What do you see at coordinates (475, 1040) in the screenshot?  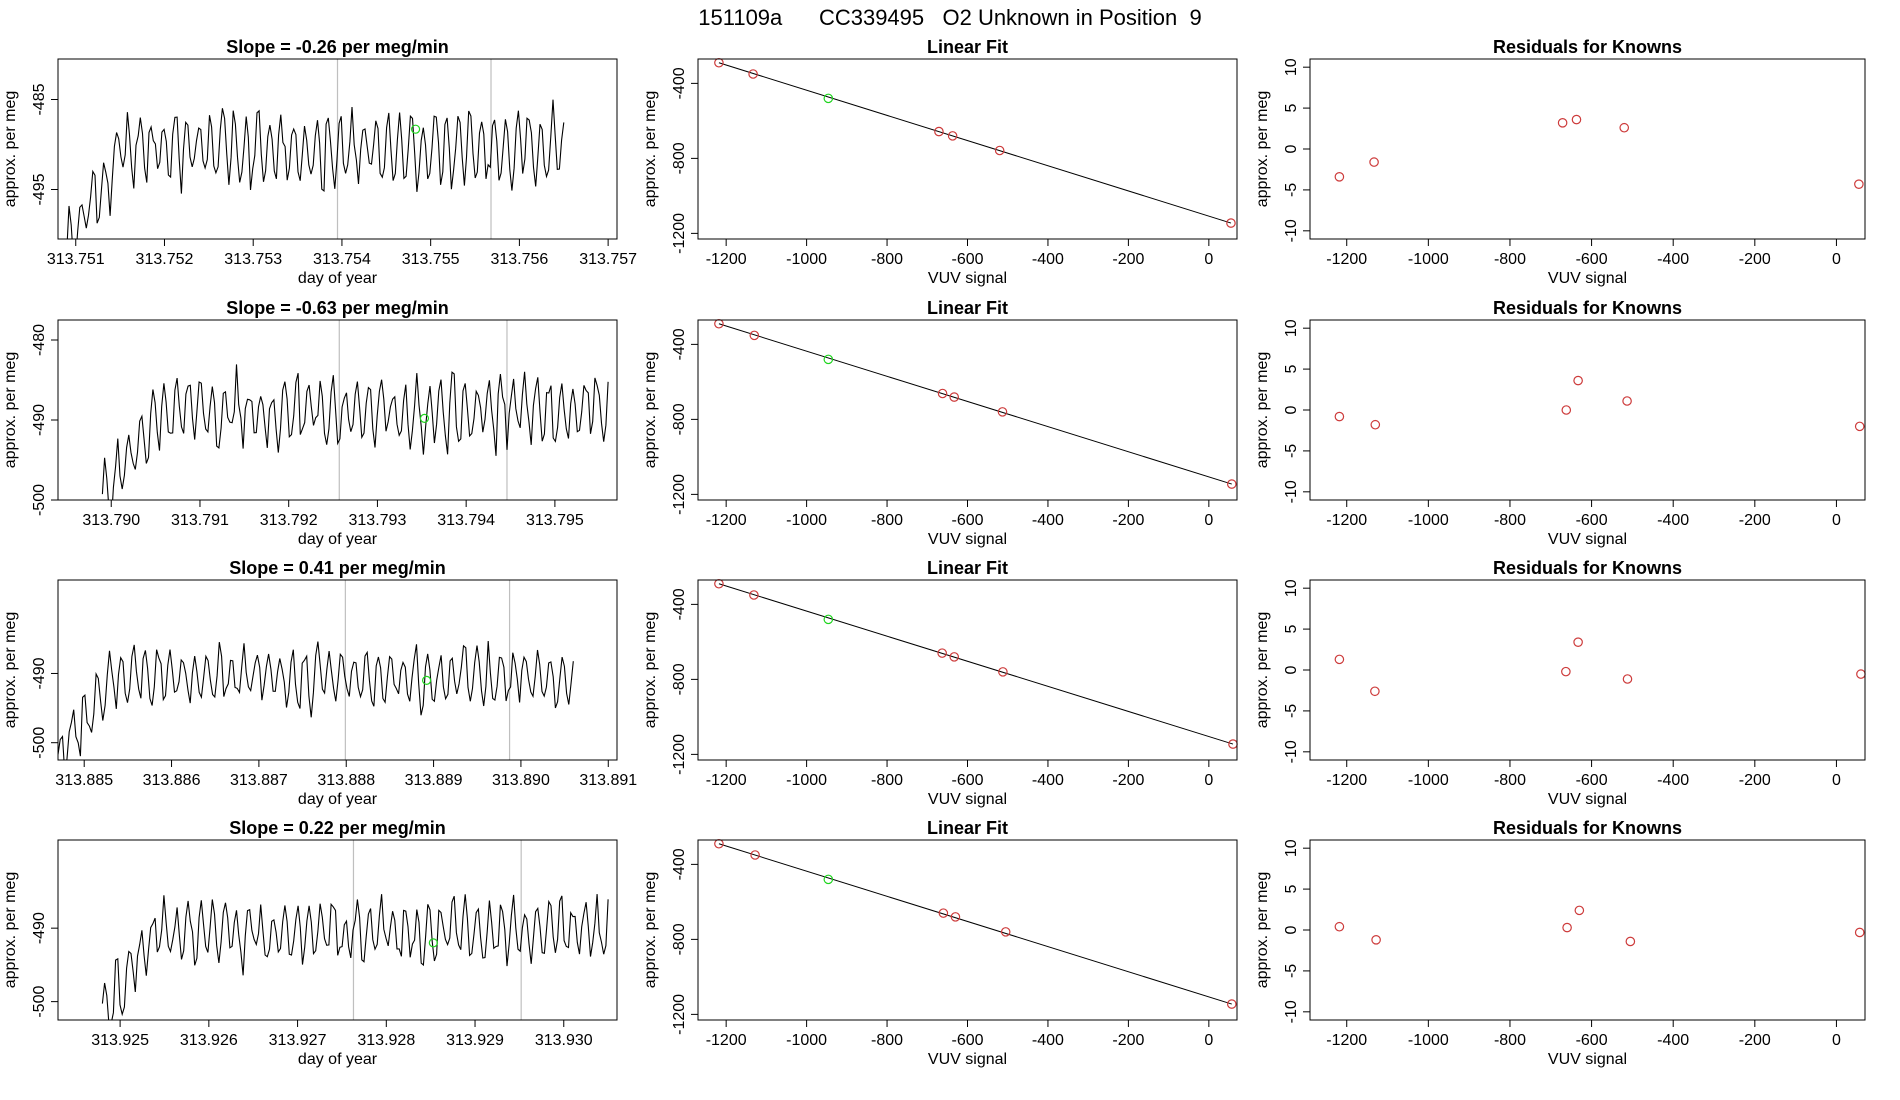 I see `x-tick-label: 313.929` at bounding box center [475, 1040].